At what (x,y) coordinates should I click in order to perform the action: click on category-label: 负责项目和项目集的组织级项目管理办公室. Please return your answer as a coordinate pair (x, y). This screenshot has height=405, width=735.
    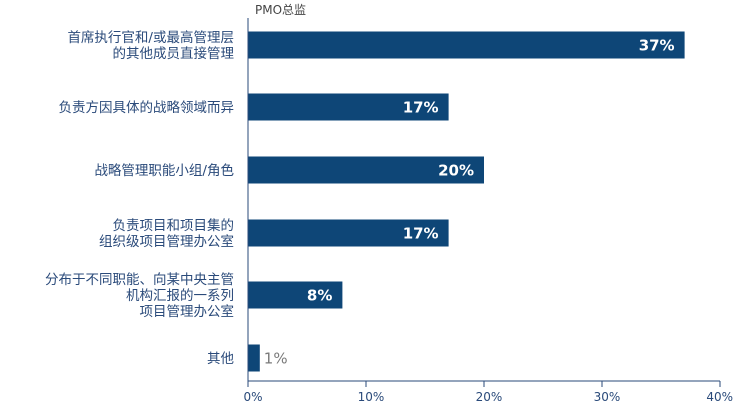
    Looking at the image, I should click on (166, 234).